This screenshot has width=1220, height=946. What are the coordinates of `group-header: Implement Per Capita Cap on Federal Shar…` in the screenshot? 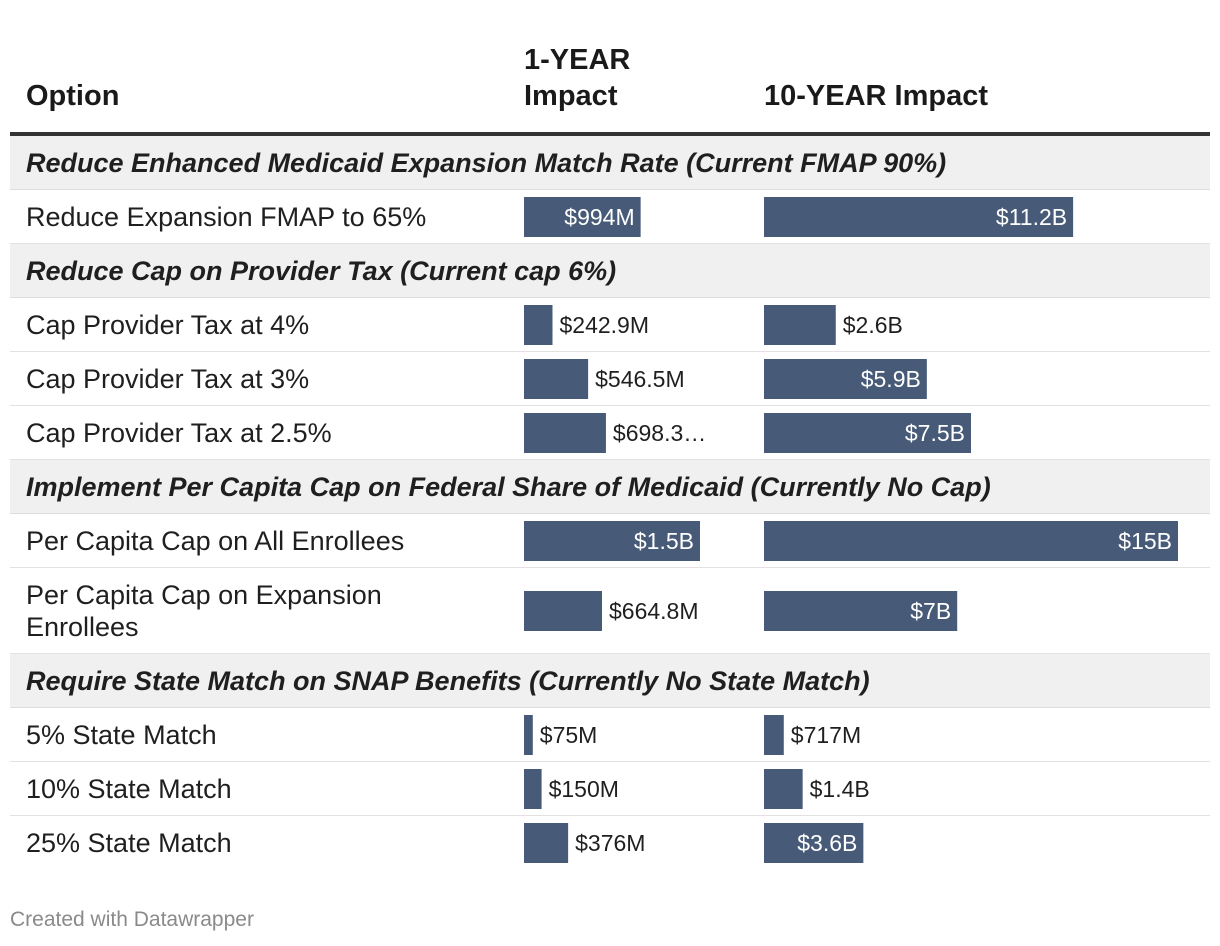 It's located at (610, 487).